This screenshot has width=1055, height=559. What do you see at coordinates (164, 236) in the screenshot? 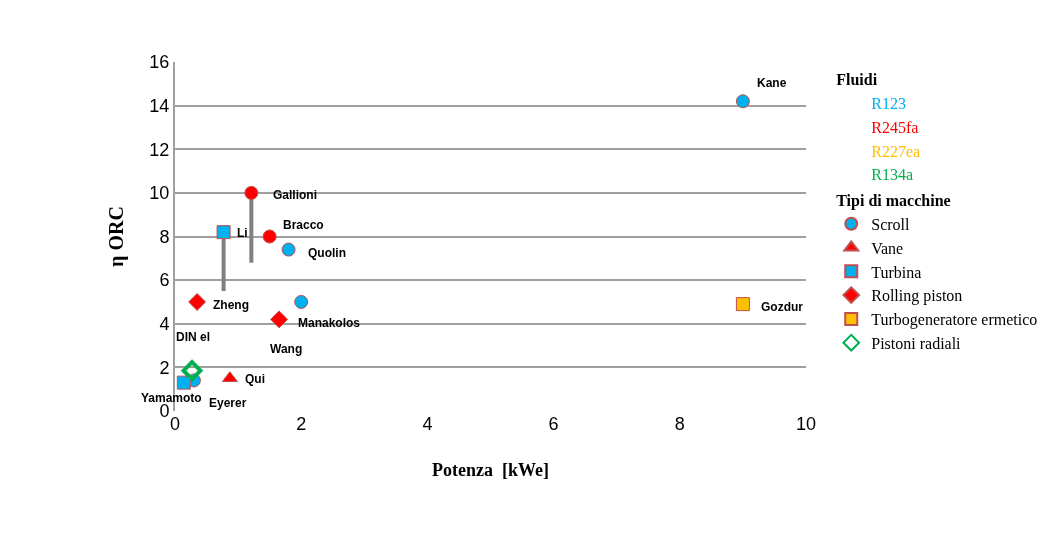
I see `y-tick-label: 8` at bounding box center [164, 236].